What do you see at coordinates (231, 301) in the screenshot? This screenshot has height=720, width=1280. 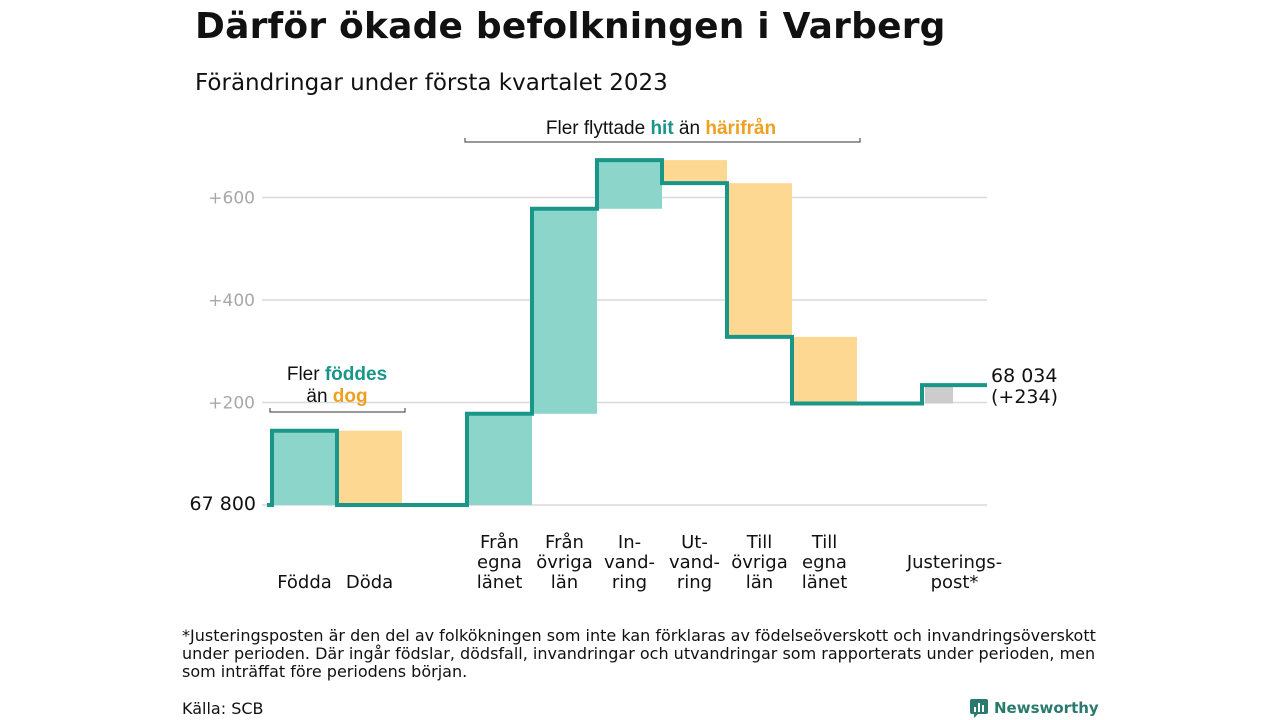 I see `y-tick-label: +400` at bounding box center [231, 301].